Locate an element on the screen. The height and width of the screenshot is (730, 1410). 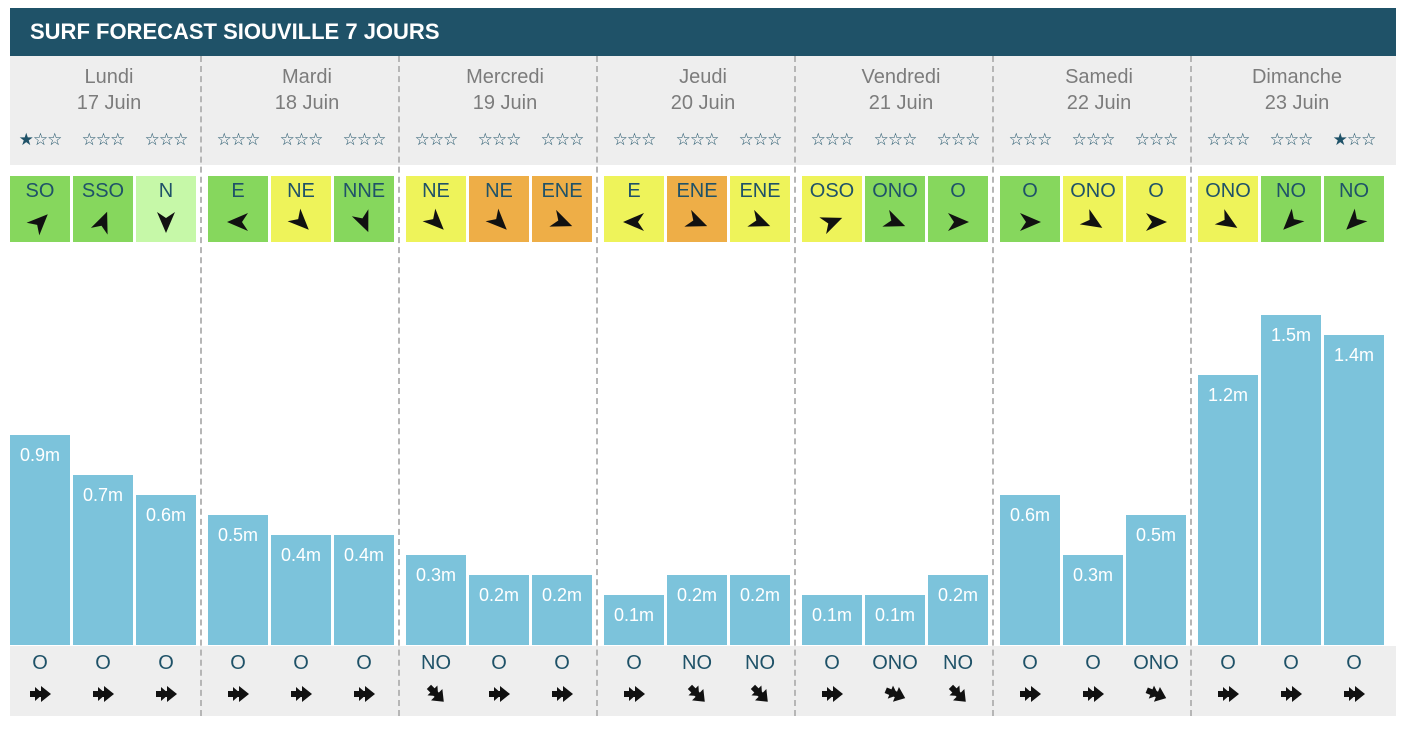
day-header: Lundi 17 Juin is located at coordinates (109, 110).